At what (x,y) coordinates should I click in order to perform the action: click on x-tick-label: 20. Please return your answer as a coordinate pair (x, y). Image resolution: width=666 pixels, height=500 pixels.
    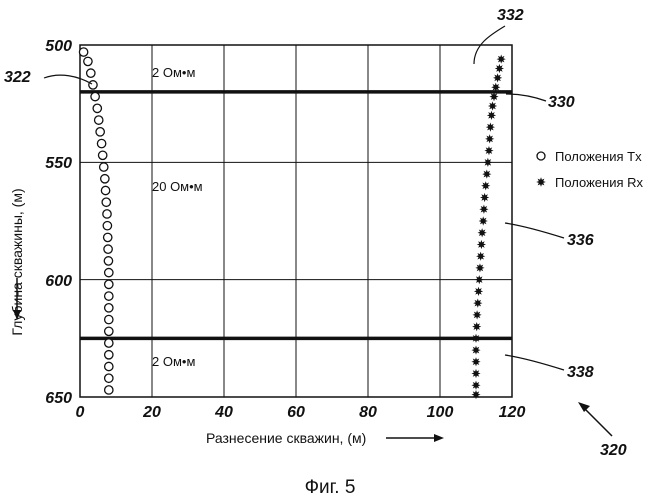
    Looking at the image, I should click on (151, 412).